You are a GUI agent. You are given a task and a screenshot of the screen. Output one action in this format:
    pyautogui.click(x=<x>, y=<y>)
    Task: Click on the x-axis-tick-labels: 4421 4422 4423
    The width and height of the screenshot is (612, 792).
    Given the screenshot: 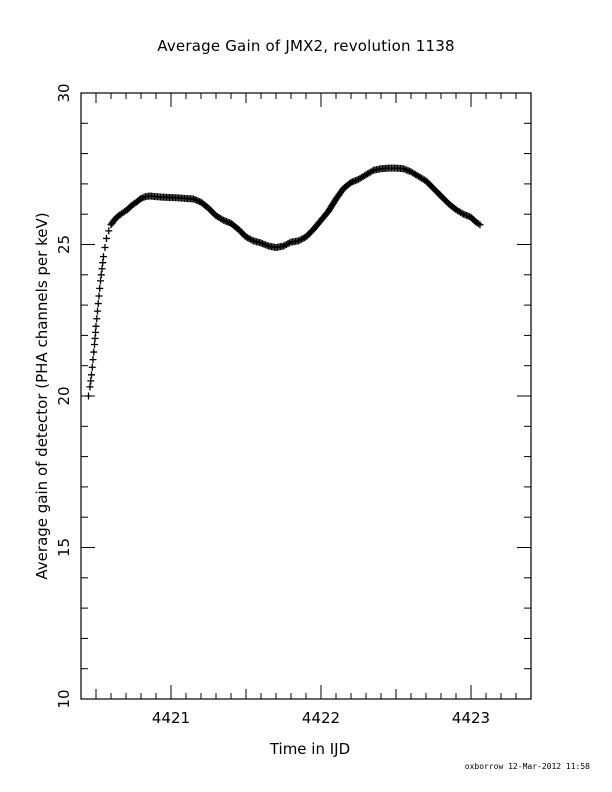 What is the action you would take?
    pyautogui.click(x=321, y=718)
    